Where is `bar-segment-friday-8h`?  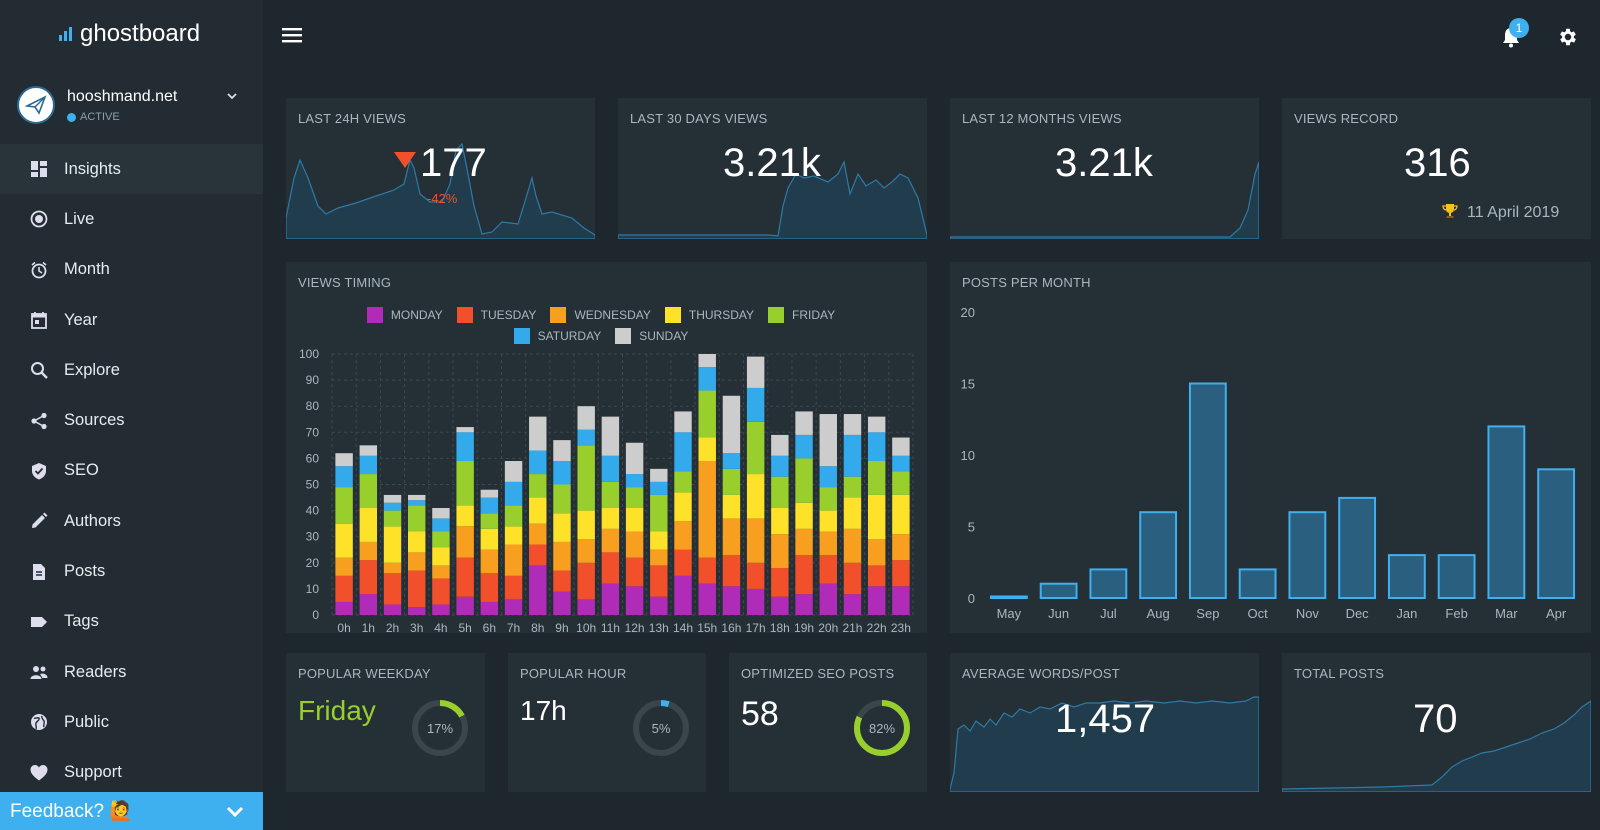
bar-segment-friday-8h is located at coordinates (538, 486).